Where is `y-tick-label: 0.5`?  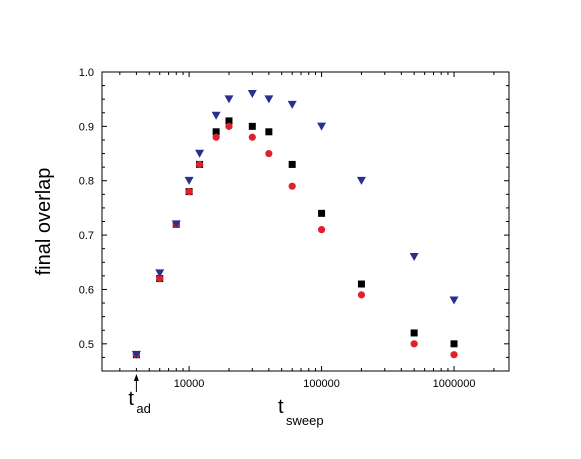 y-tick-label: 0.5 is located at coordinates (86, 345).